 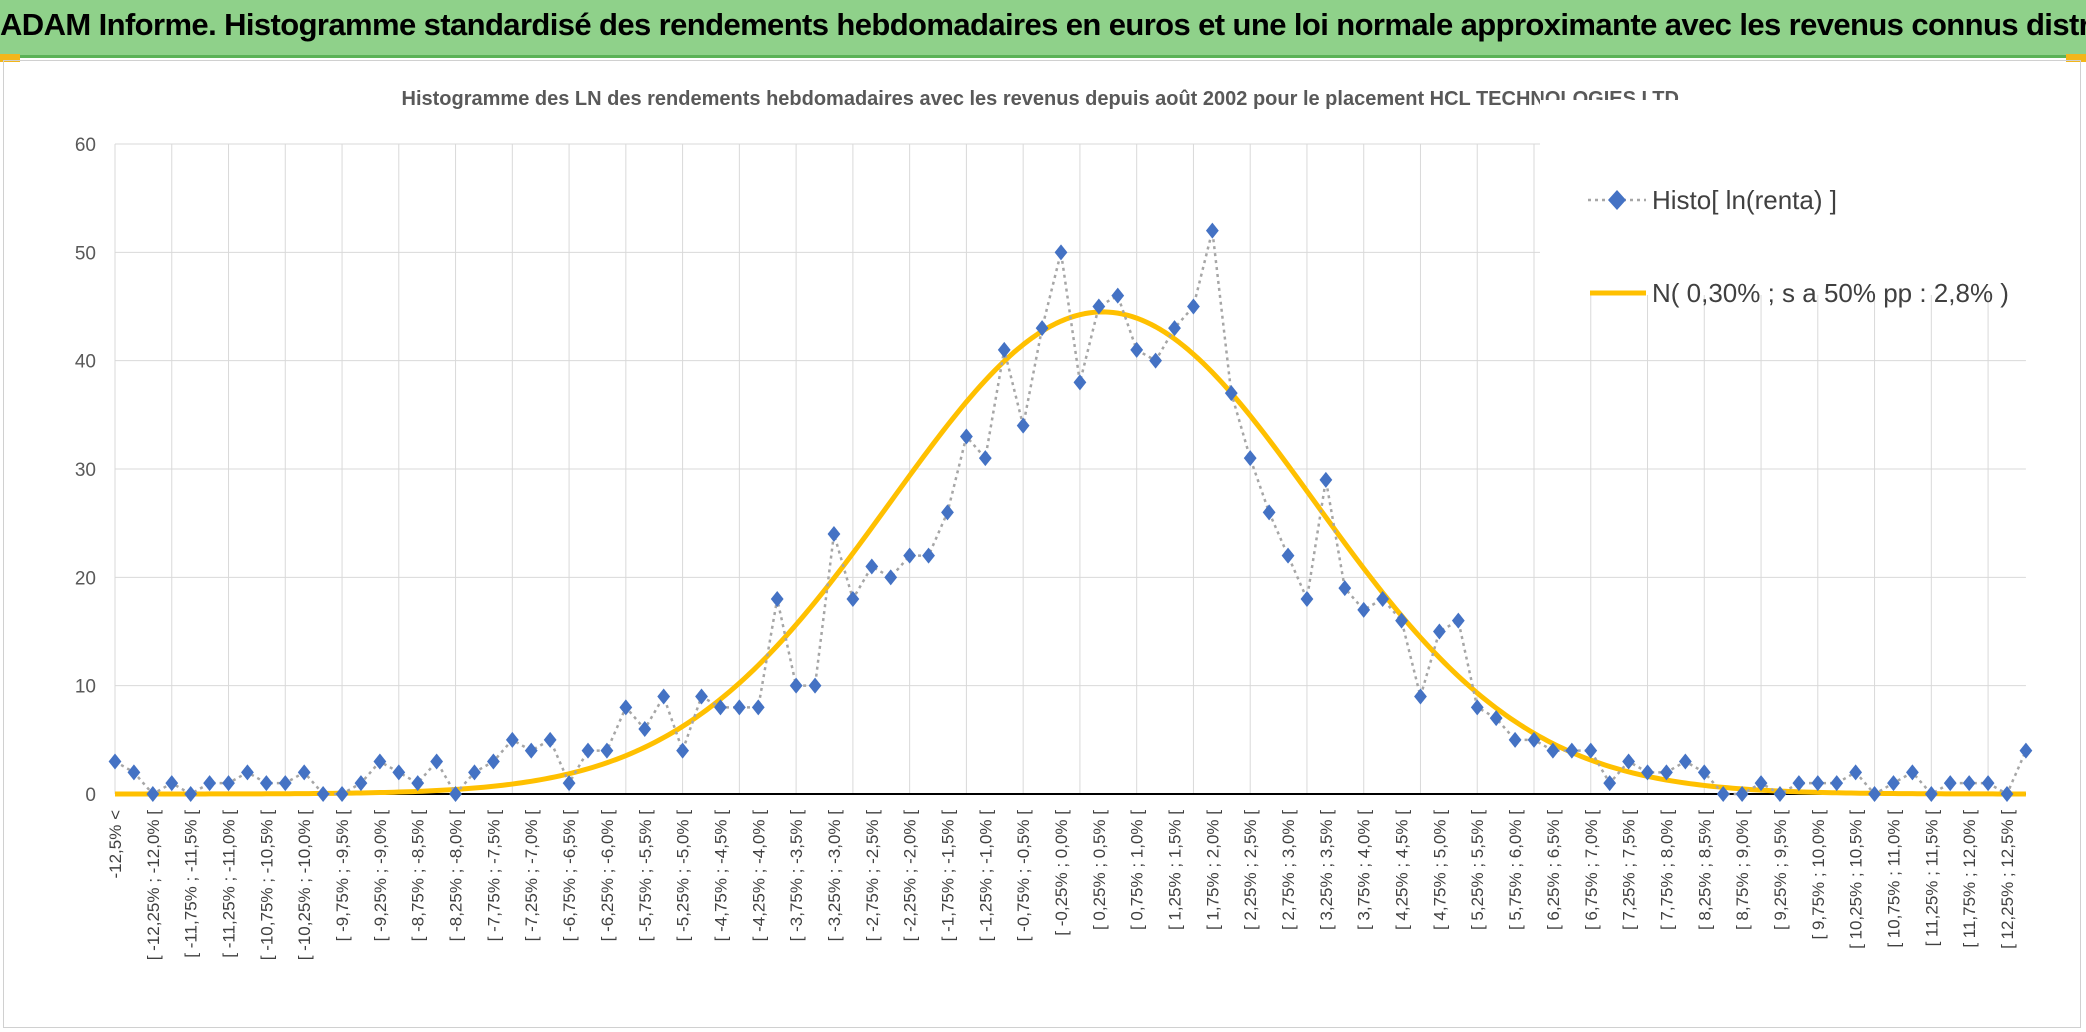 I want to click on x-tick-label: [ 9,75% ; 10,0% [, so click(x=1818, y=875).